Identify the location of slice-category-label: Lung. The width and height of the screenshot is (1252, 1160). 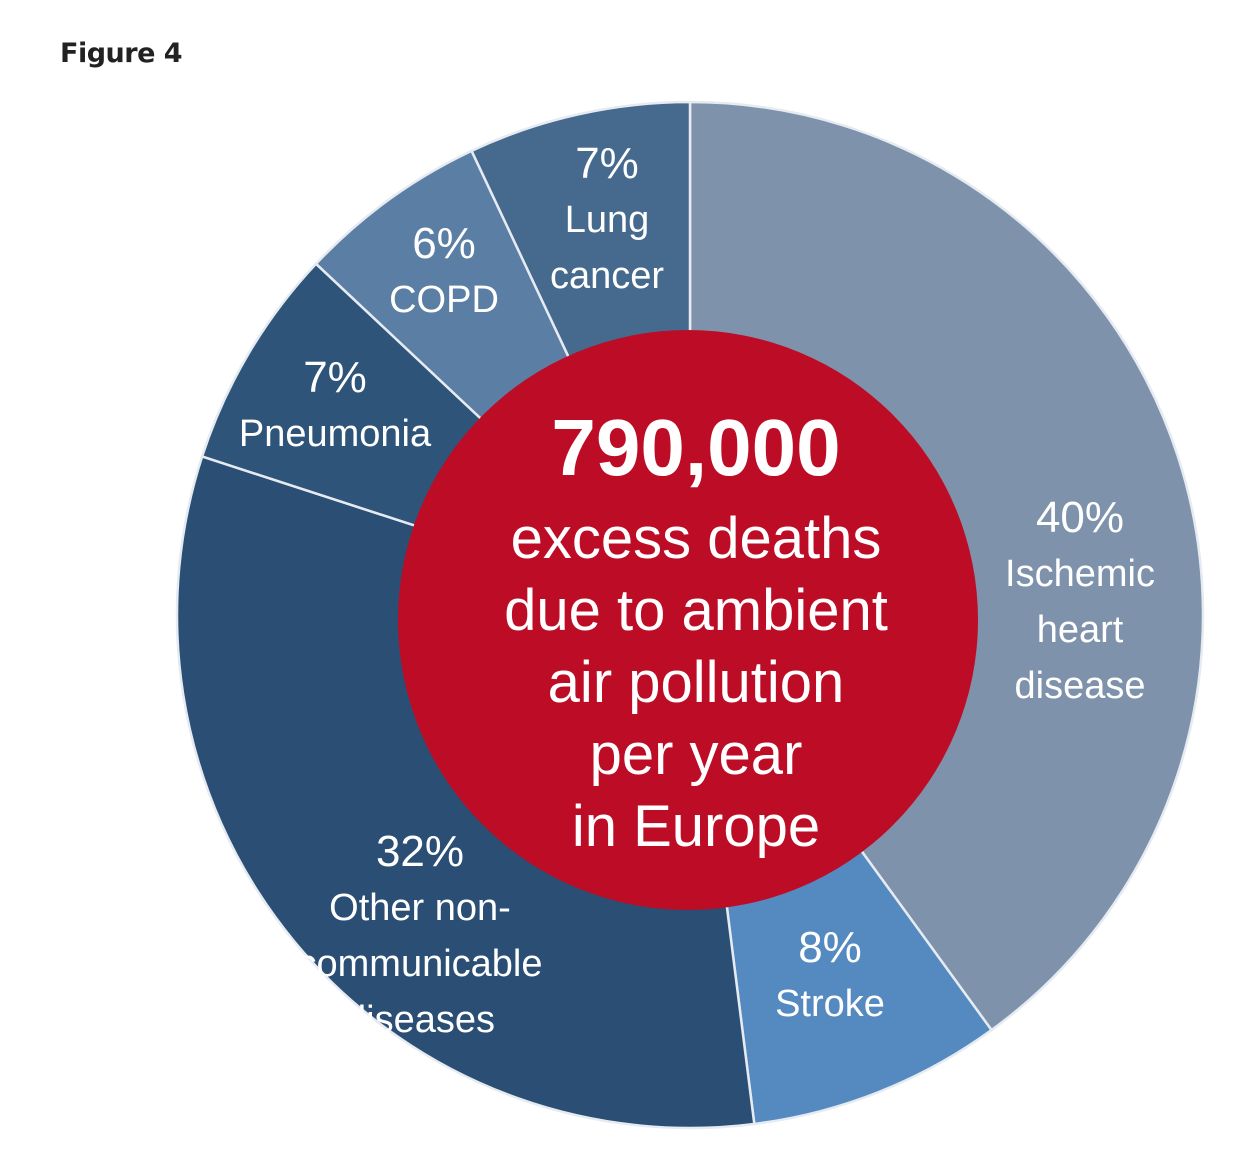
(607, 220).